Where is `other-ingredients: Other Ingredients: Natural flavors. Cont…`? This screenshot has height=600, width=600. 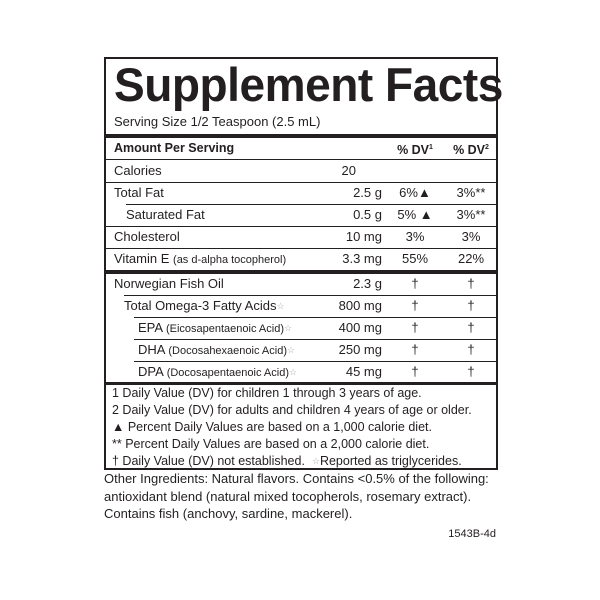 other-ingredients: Other Ingredients: Natural flavors. Cont… is located at coordinates (296, 496).